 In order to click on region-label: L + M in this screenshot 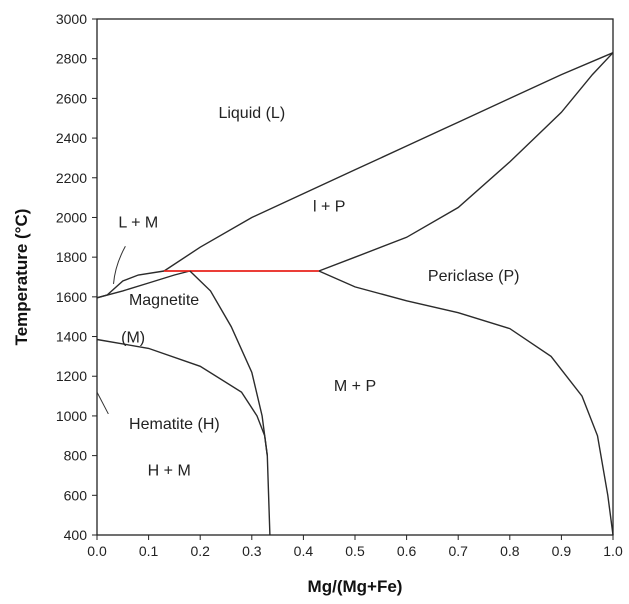, I will do `click(138, 222)`.